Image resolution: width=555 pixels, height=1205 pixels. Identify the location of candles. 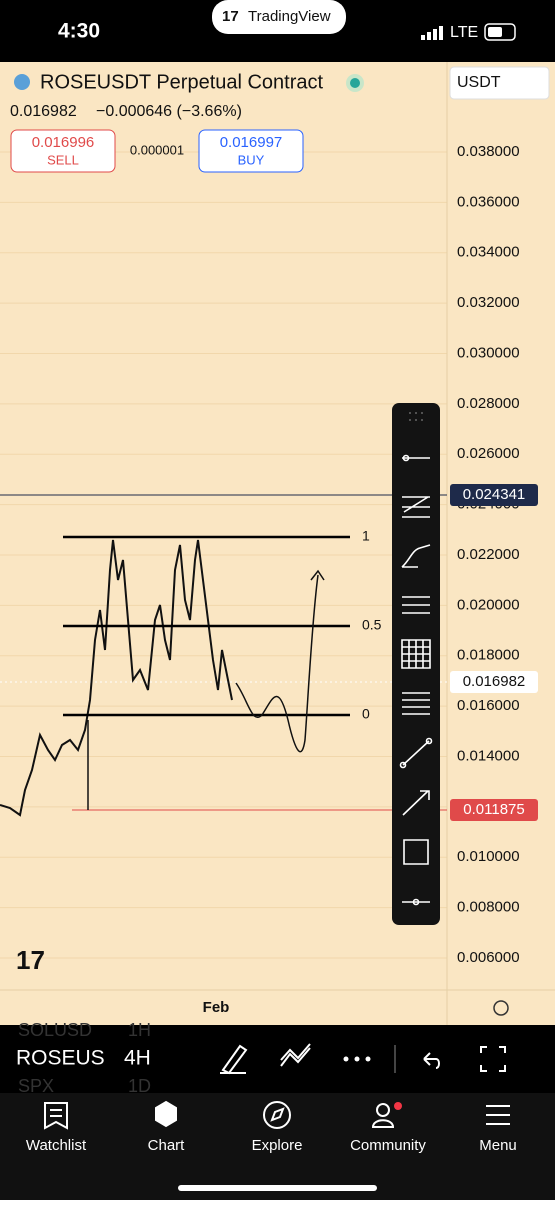
(116, 678).